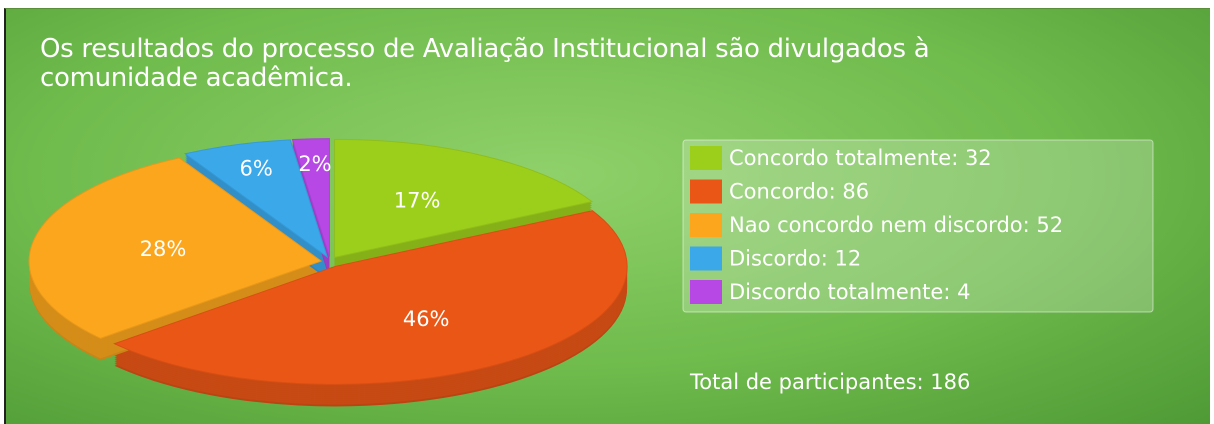 This screenshot has height=424, width=1214. I want to click on slice-label: 17%, so click(417, 201).